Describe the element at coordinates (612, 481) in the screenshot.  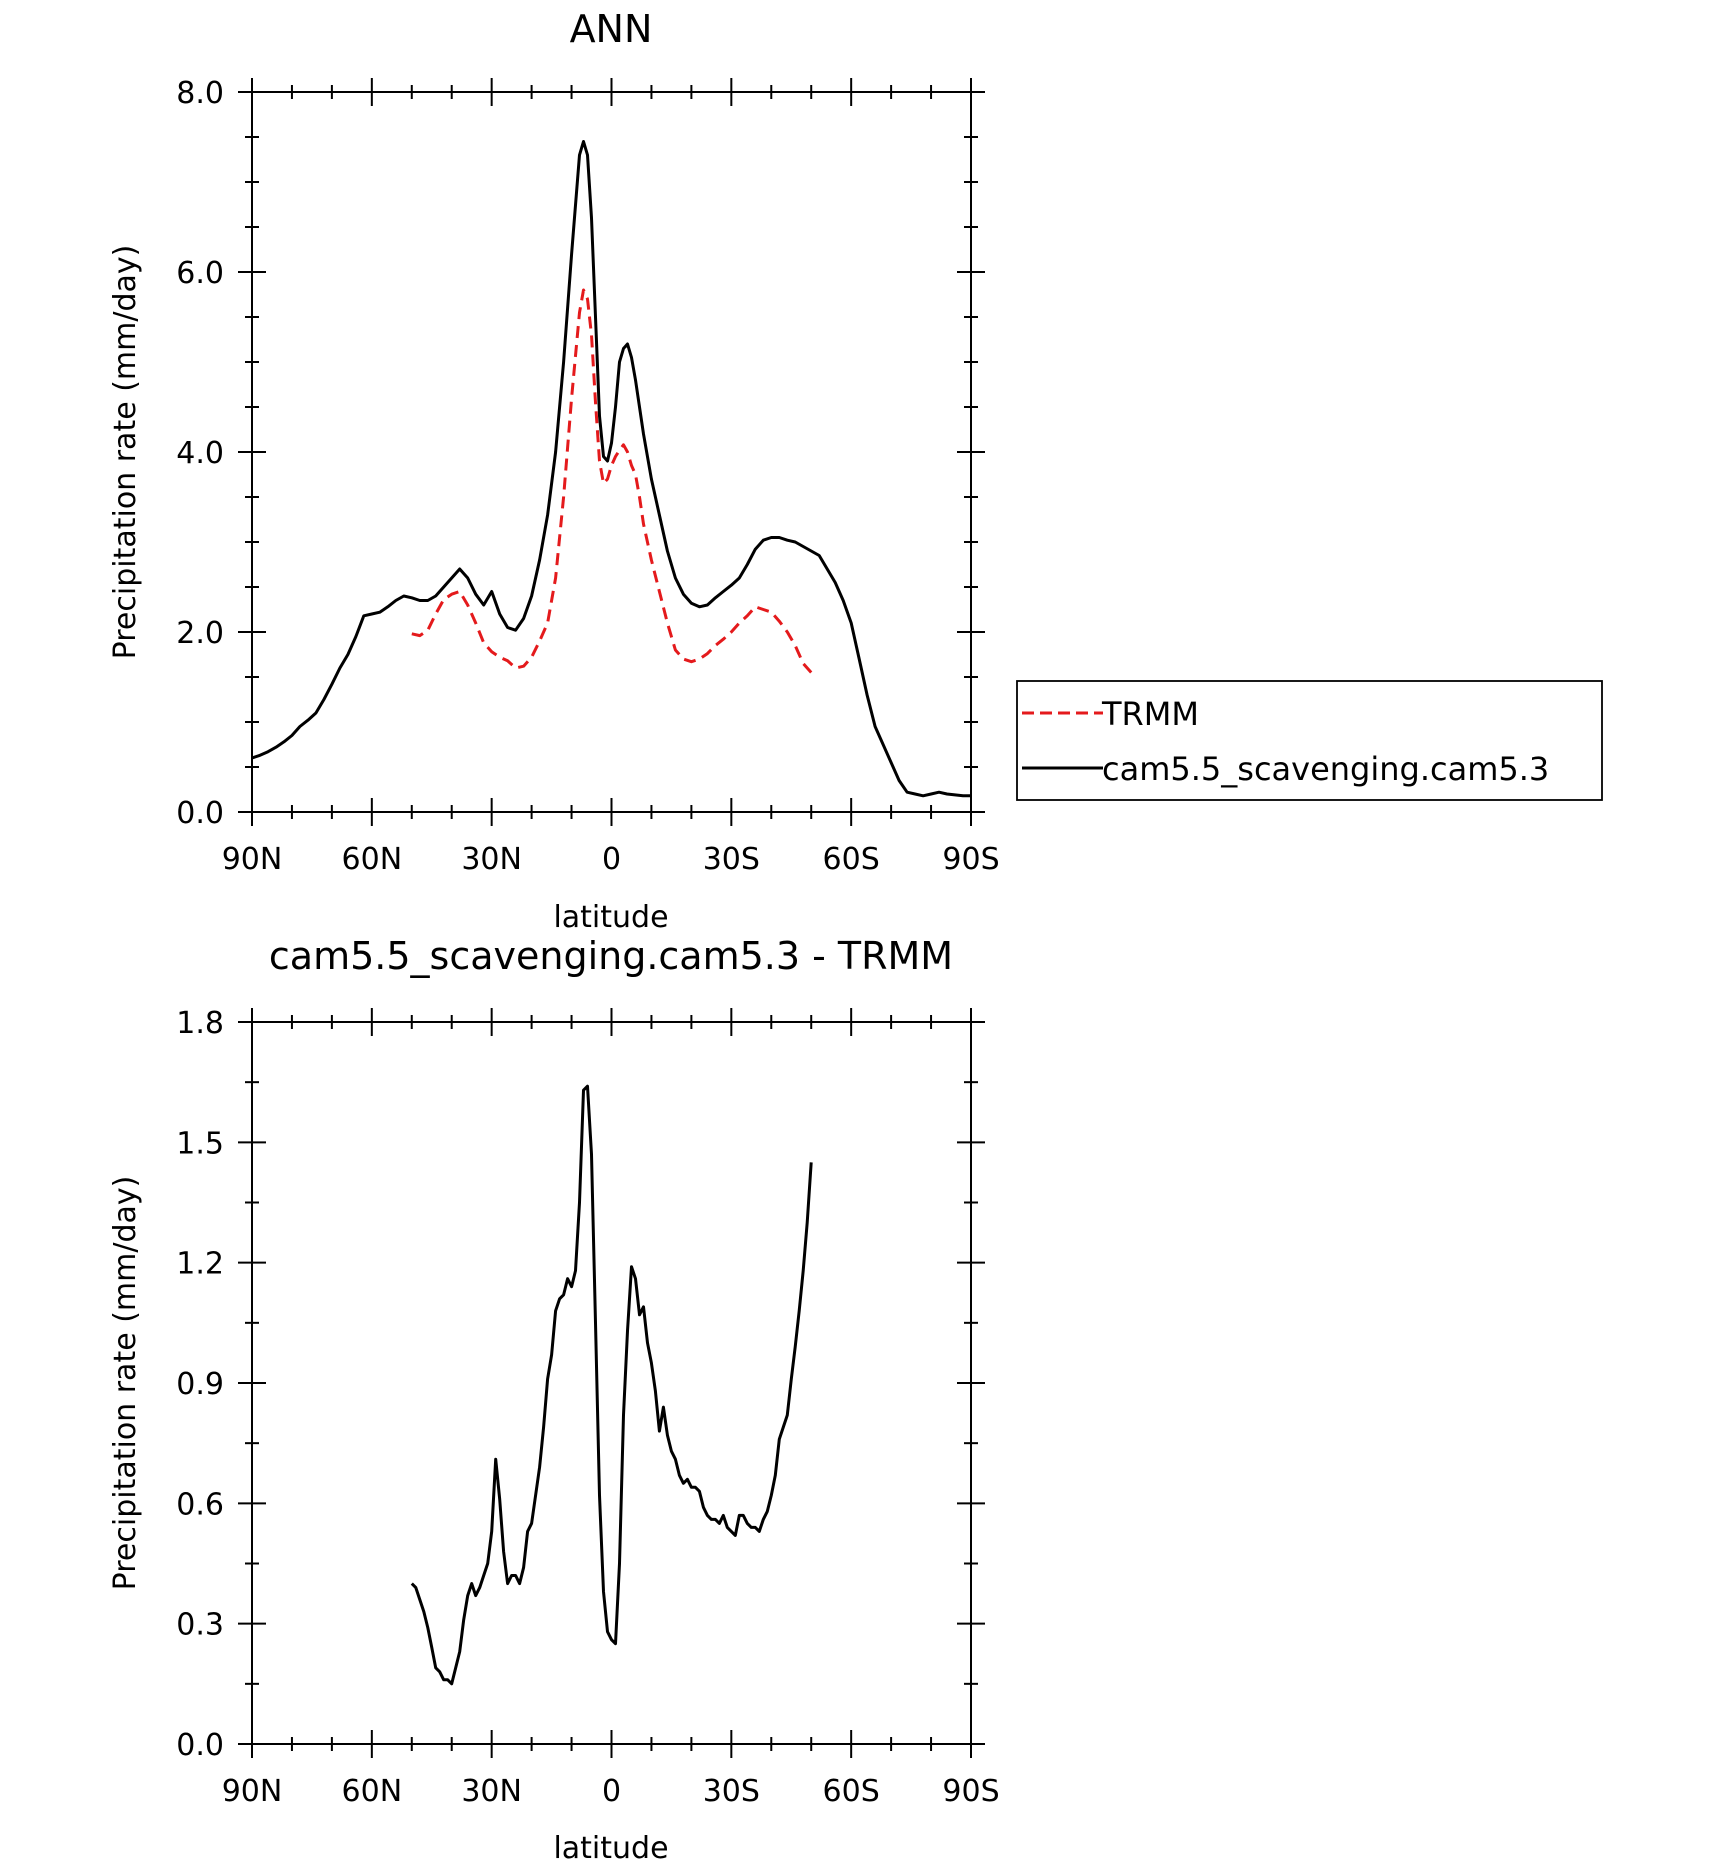
I see `top-series-line-trmm` at that location.